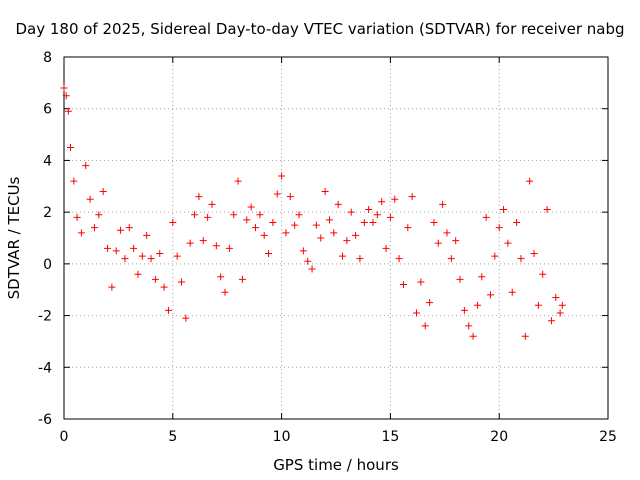 The height and width of the screenshot is (480, 640). I want to click on y-tick-label: 0, so click(47, 265).